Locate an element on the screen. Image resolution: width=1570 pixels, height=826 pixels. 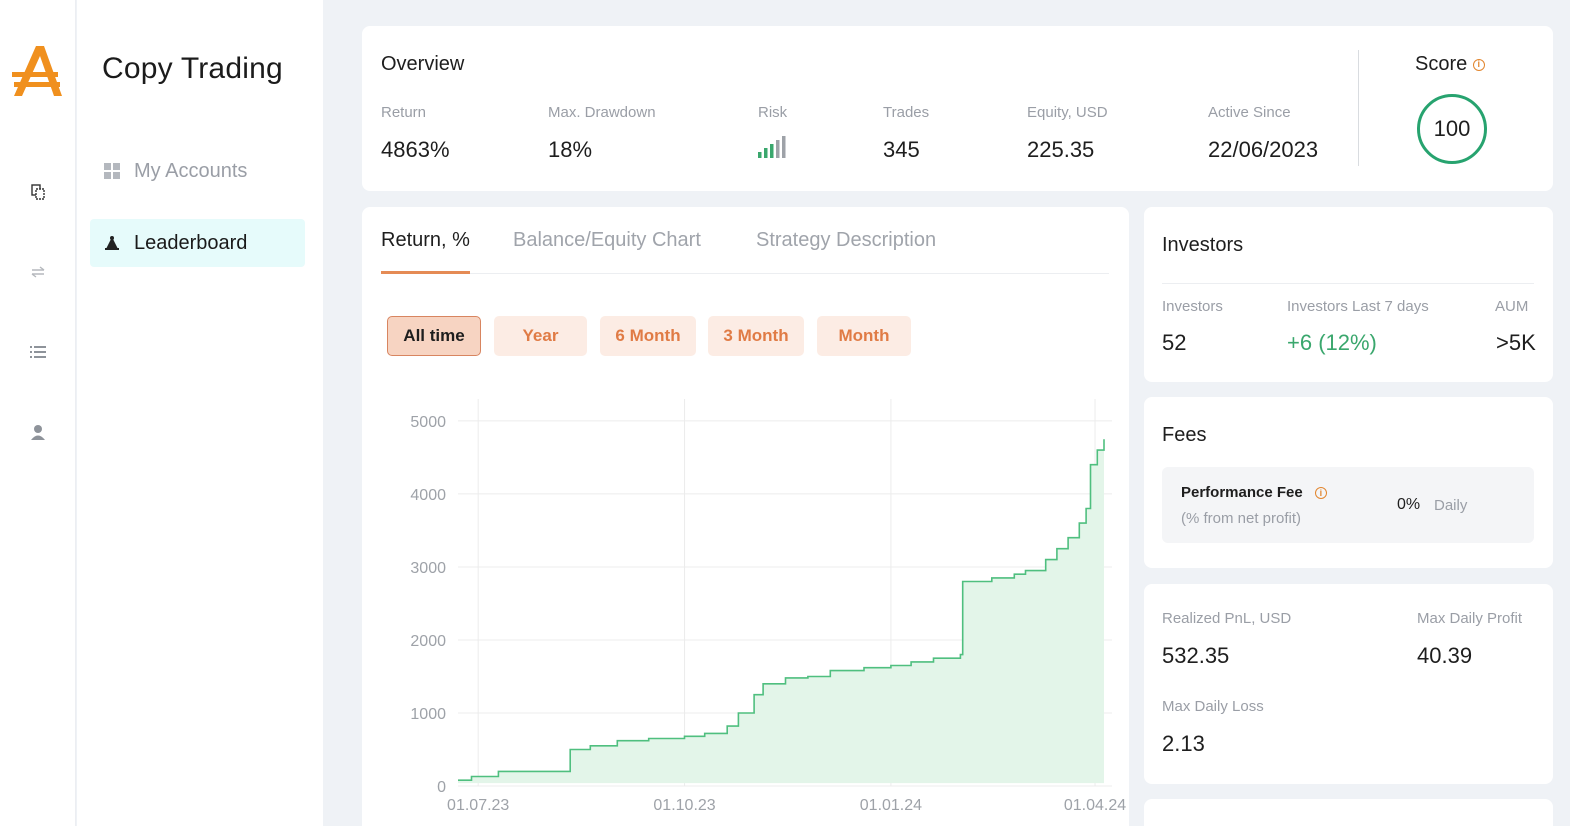
active-tab-indicator is located at coordinates (425, 272).